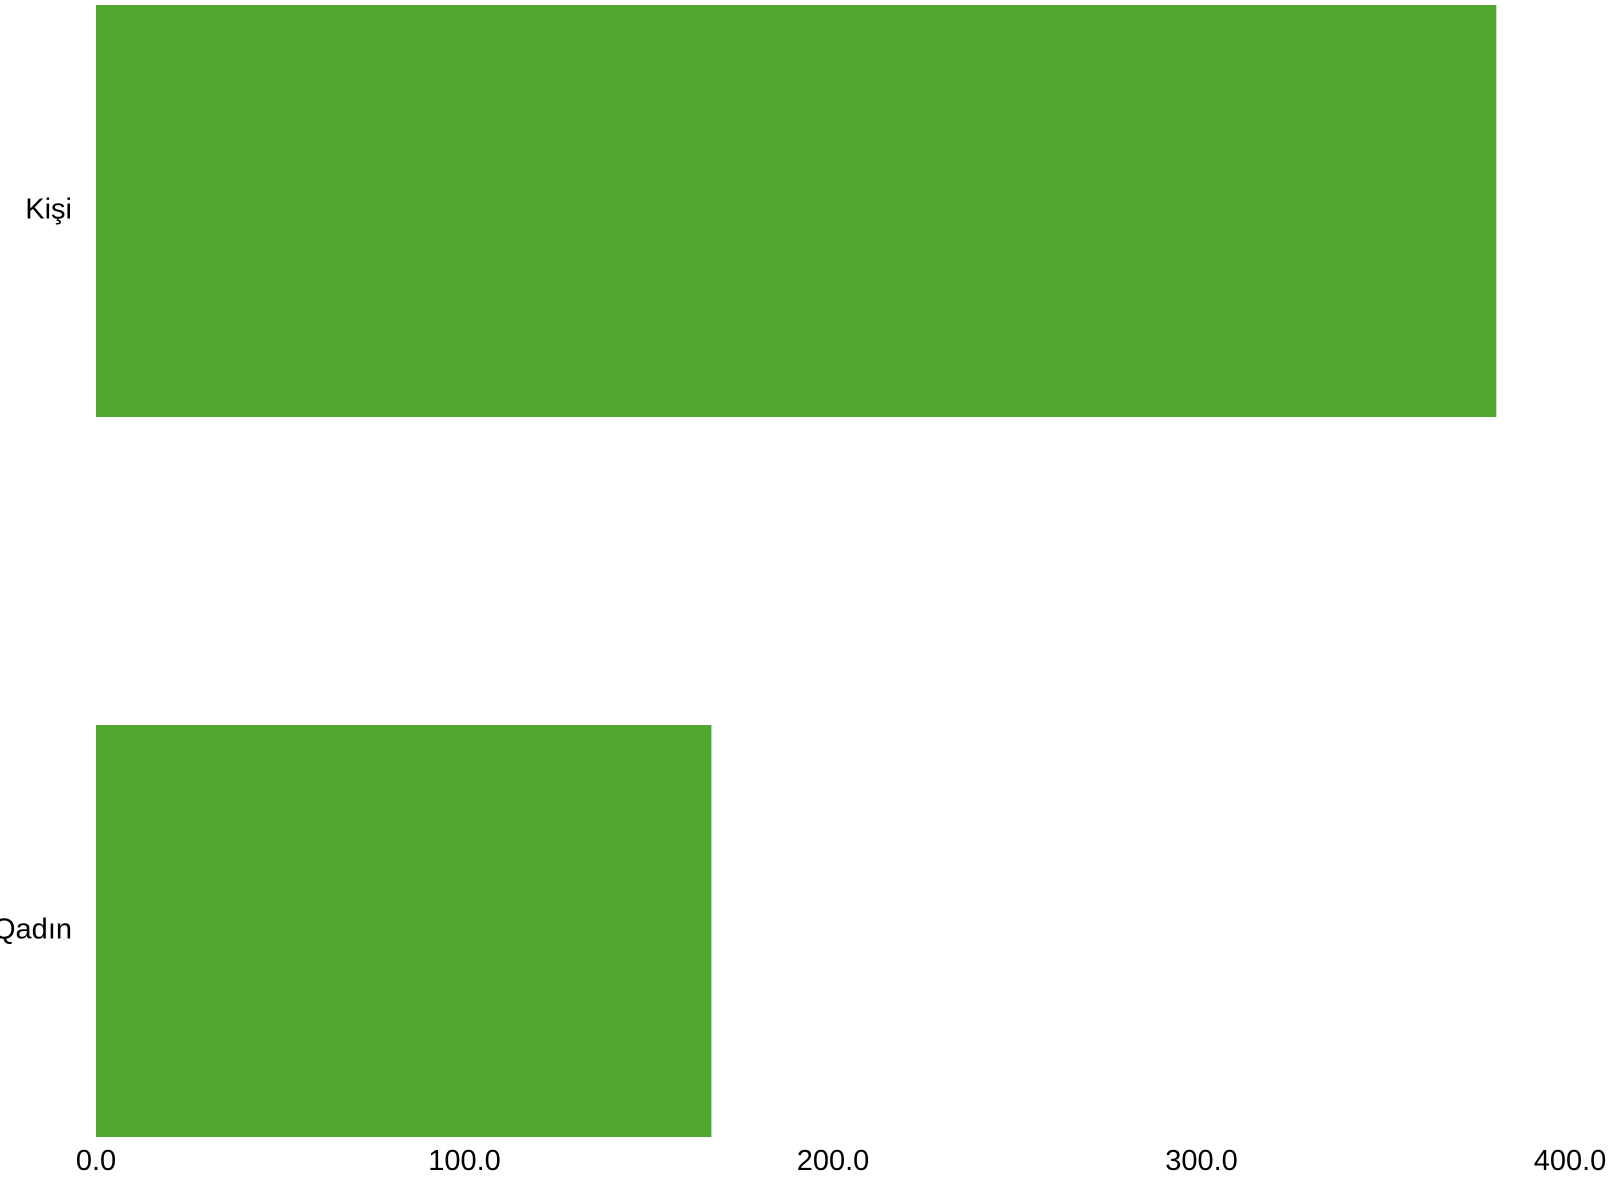 This screenshot has height=1184, width=1614. What do you see at coordinates (464, 1161) in the screenshot?
I see `x-tick-label-2: 100.0` at bounding box center [464, 1161].